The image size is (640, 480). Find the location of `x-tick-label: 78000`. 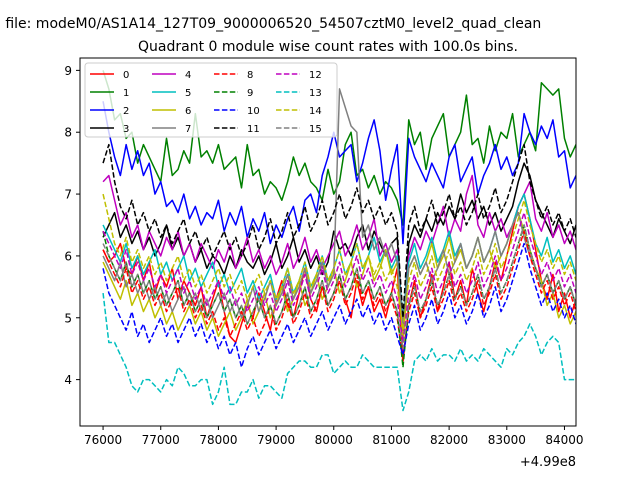

x-tick-label: 78000 is located at coordinates (218, 440).